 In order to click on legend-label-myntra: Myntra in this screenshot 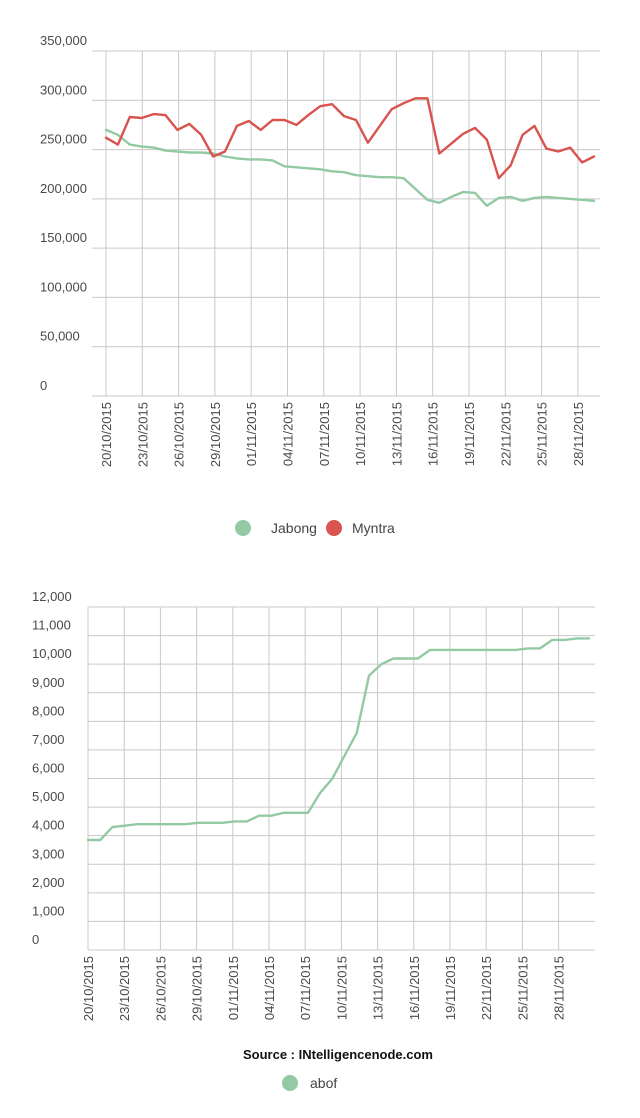, I will do `click(373, 528)`.